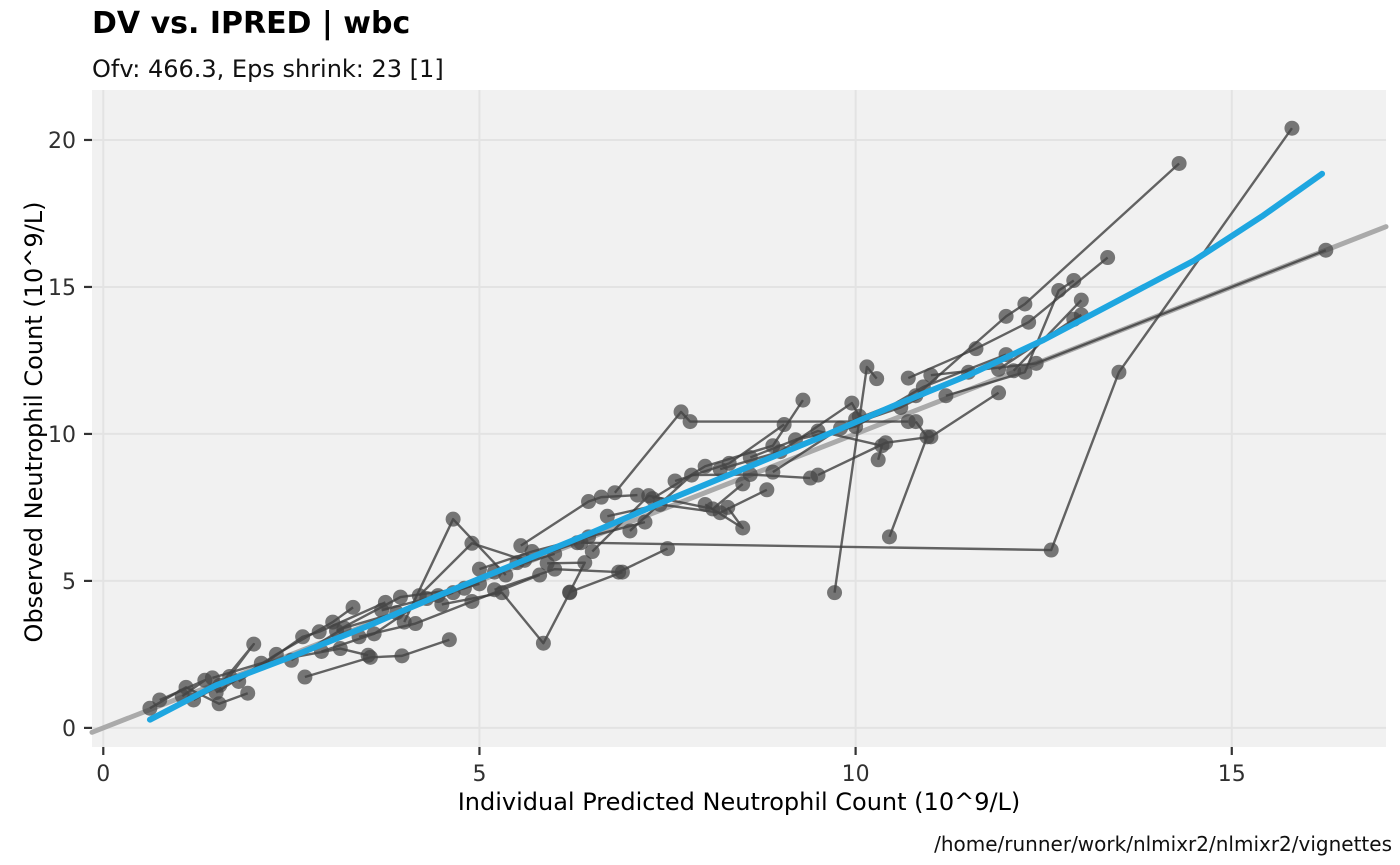 The image size is (1400, 865). I want to click on page-title: DV vs. IPRED | wbc, so click(251, 23).